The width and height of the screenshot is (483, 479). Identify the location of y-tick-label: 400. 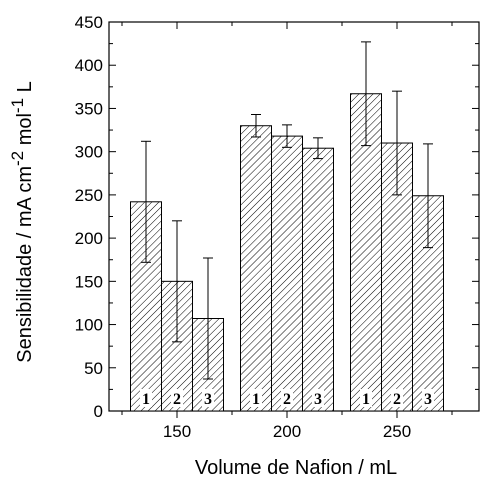
(89, 65).